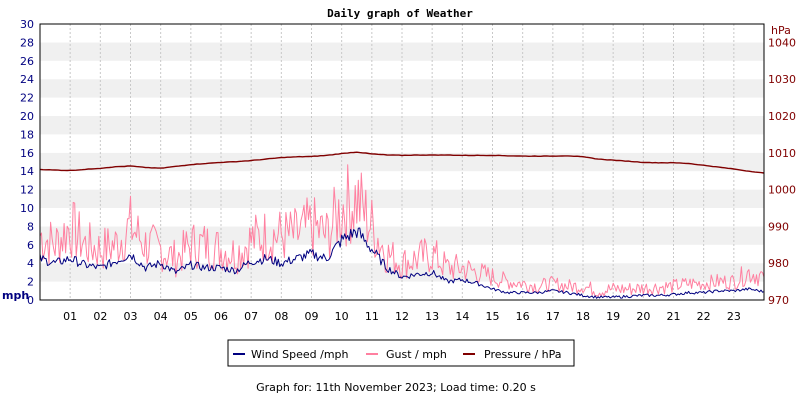 The height and width of the screenshot is (400, 800). I want to click on x-tick-label: 21, so click(674, 316).